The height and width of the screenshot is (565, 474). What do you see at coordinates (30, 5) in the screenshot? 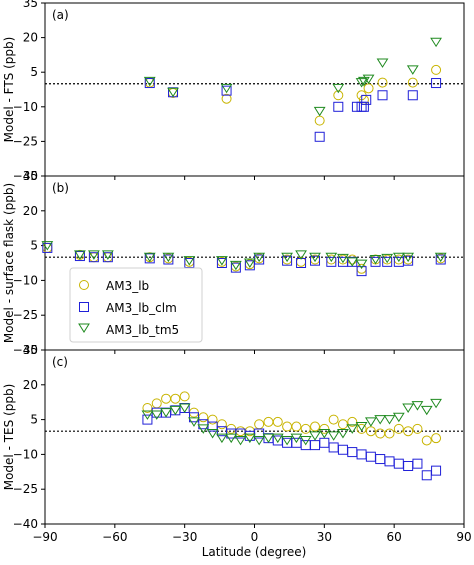
I see `y-tick-label: 35` at bounding box center [30, 5].